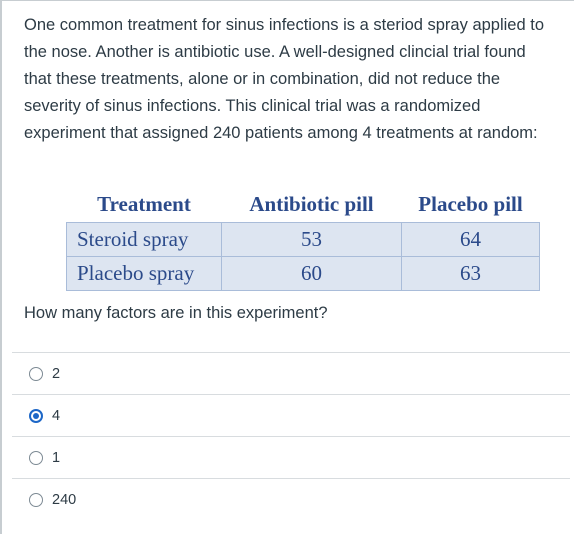 The width and height of the screenshot is (574, 534). What do you see at coordinates (144, 273) in the screenshot?
I see `row-label-placebo-spray: Placebo spray` at bounding box center [144, 273].